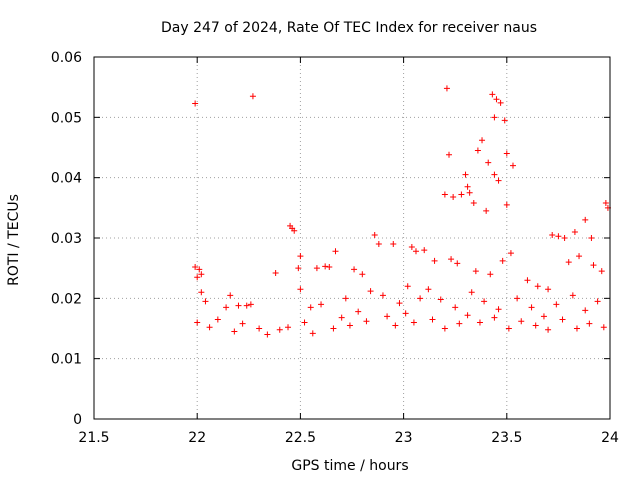  What do you see at coordinates (93, 438) in the screenshot?
I see `x-tick-label: 21.5` at bounding box center [93, 438].